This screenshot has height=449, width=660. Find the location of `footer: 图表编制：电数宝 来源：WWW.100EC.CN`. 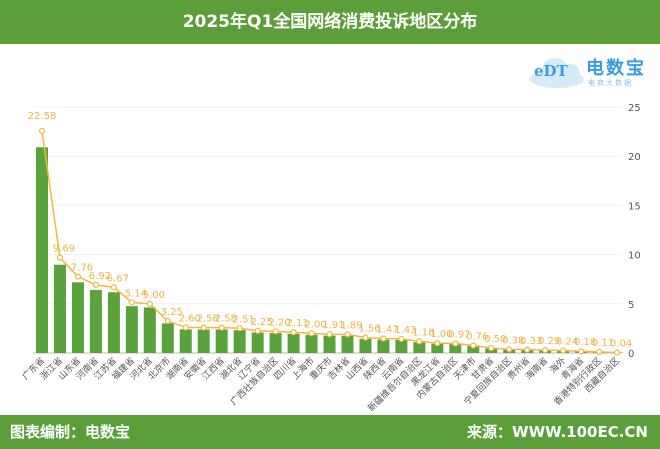

footer: 图表编制：电数宝 来源：WWW.100EC.CN is located at coordinates (330, 432).